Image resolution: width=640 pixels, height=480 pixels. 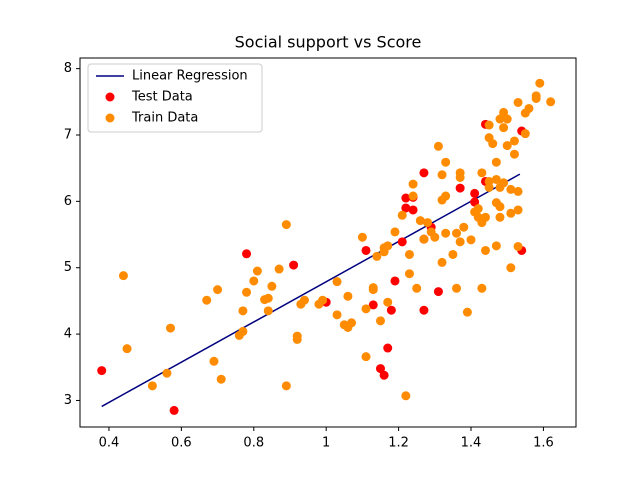 What do you see at coordinates (253, 443) in the screenshot?
I see `x-tick-label: 0.8` at bounding box center [253, 443].